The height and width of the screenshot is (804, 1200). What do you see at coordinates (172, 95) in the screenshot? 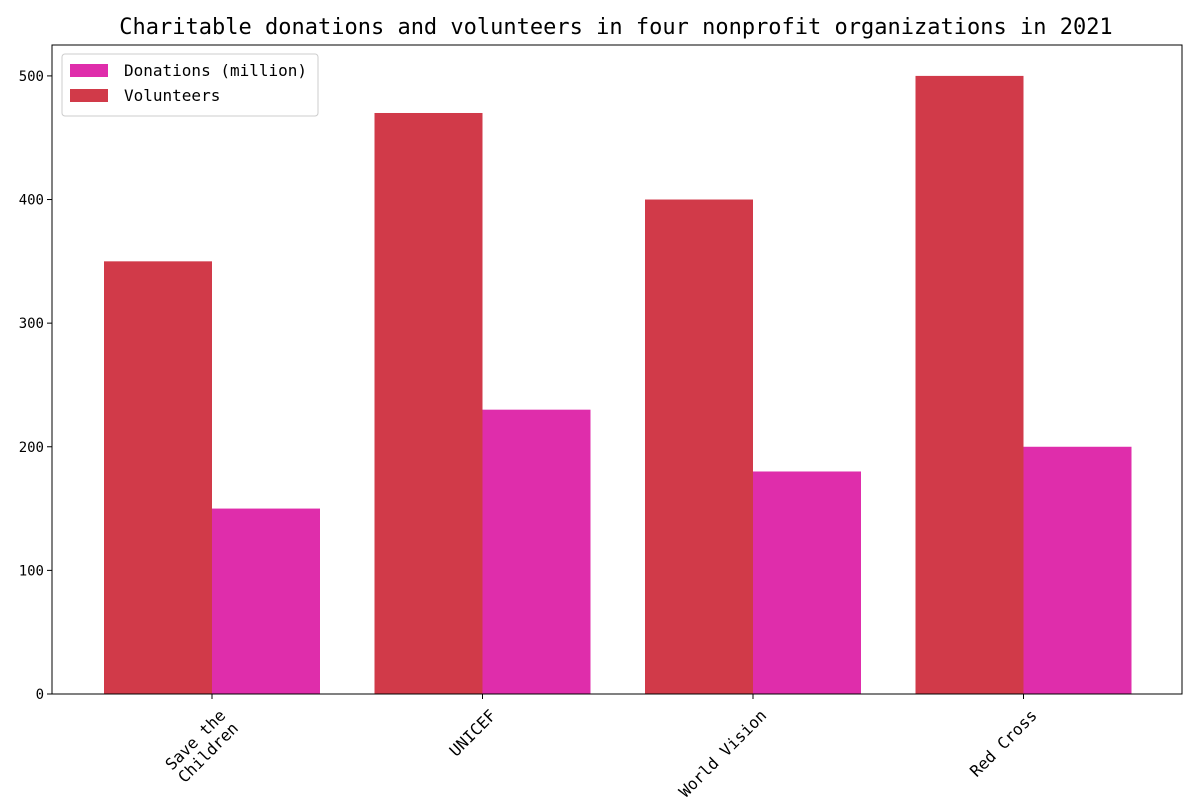
I see `legend-label: Volunteers` at bounding box center [172, 95].